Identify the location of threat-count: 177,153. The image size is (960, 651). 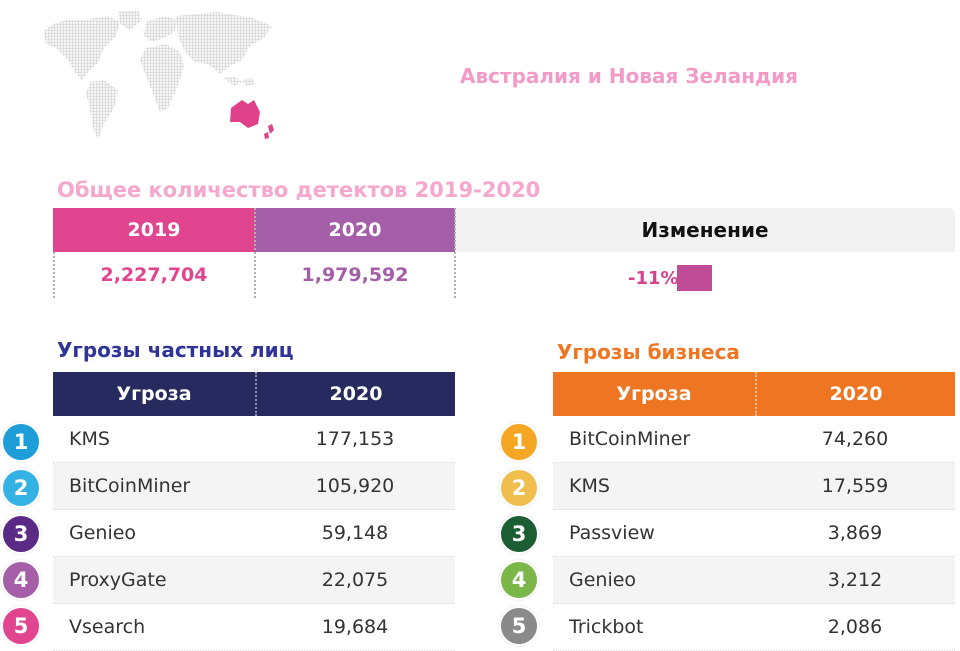
(355, 439).